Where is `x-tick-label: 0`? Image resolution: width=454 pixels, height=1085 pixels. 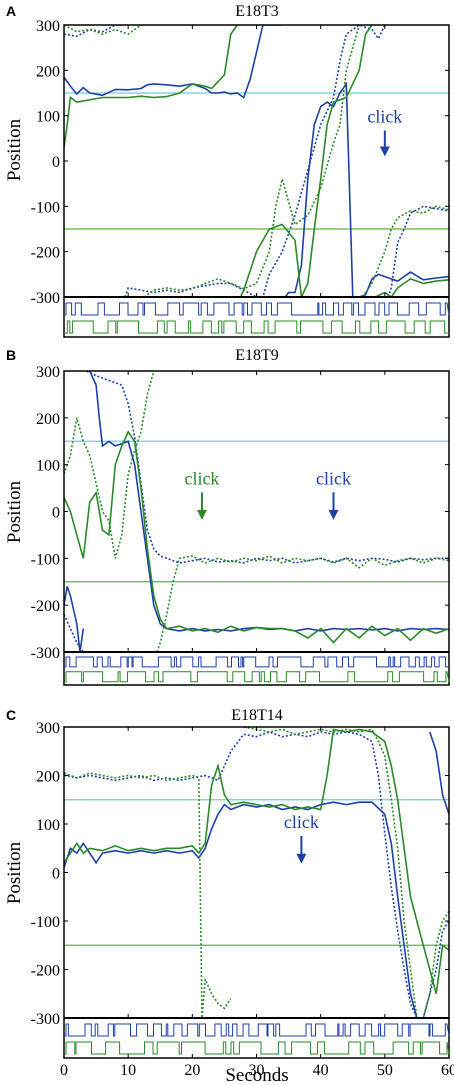 x-tick-label: 0 is located at coordinates (64, 1070).